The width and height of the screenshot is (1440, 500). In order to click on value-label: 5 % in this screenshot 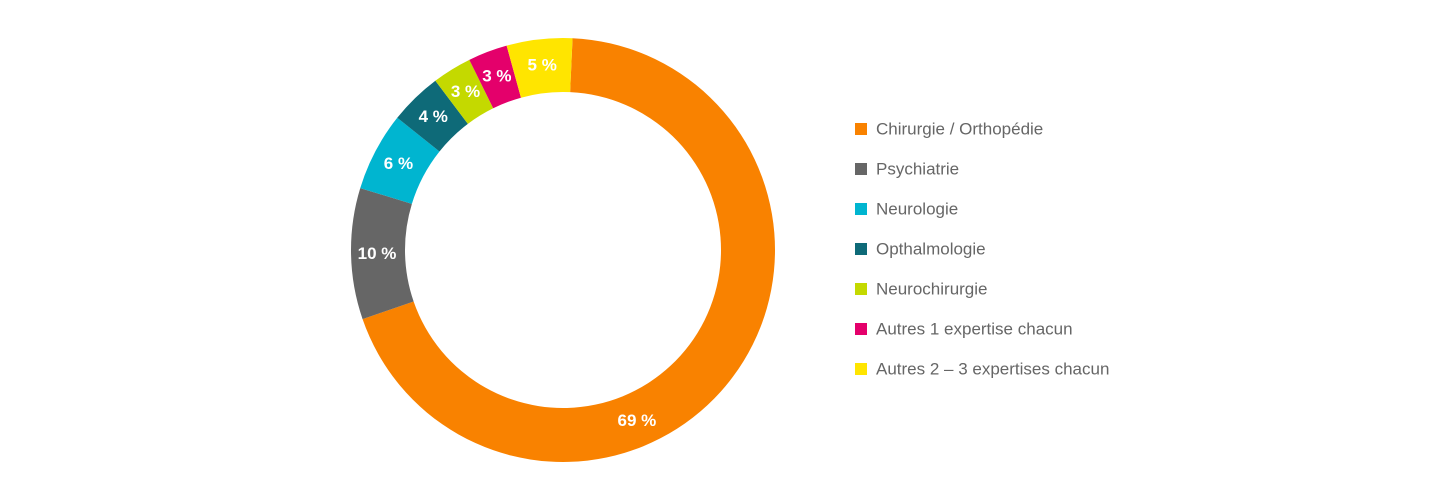, I will do `click(542, 65)`.